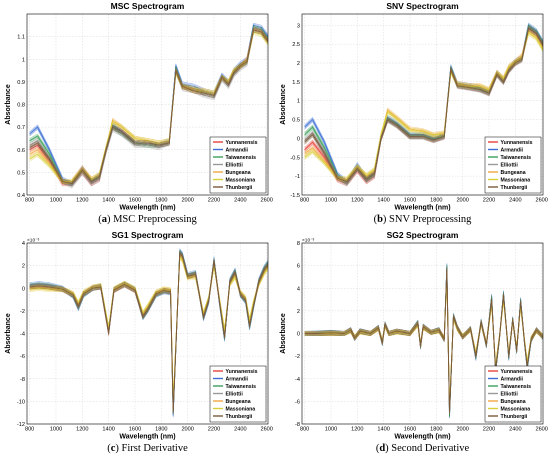 The height and width of the screenshot is (458, 550). What do you see at coordinates (382, 448) in the screenshot?
I see `caption-letter: d` at bounding box center [382, 448].